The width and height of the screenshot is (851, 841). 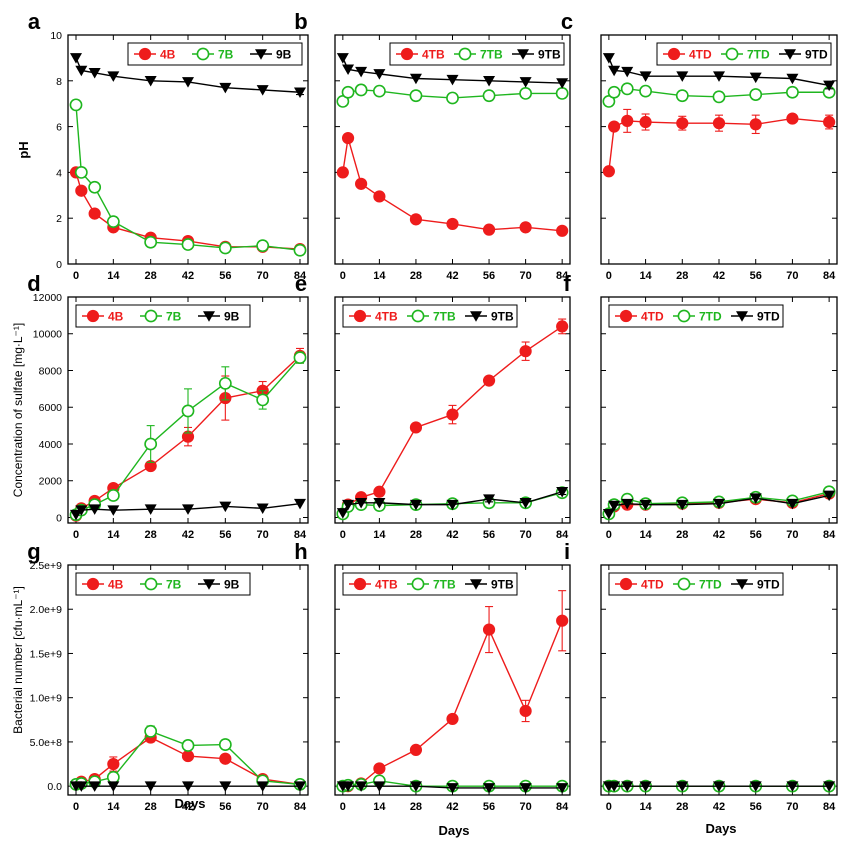 I want to click on panel-i-legend-marker, so click(x=742, y=584).